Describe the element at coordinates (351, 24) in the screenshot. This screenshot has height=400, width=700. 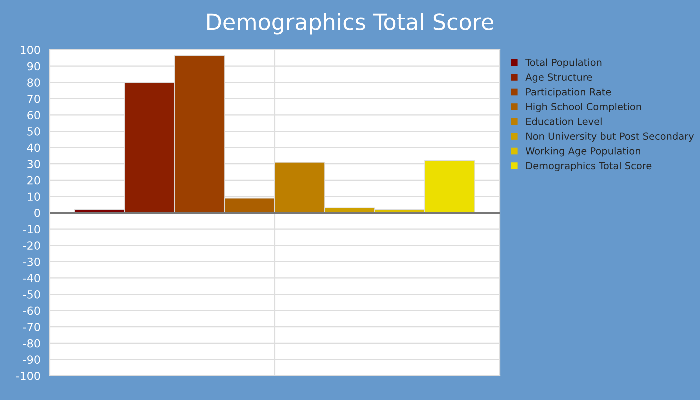
I see `chart-title: Demographics Total Score` at that location.